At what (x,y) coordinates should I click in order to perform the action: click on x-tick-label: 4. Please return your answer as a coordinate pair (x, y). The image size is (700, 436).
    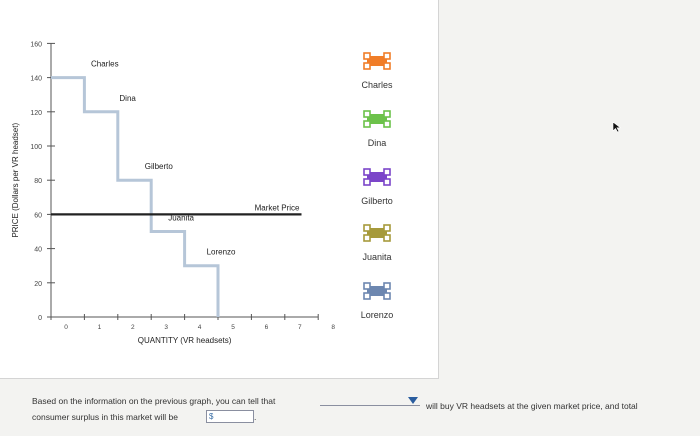
    Looking at the image, I should click on (200, 327).